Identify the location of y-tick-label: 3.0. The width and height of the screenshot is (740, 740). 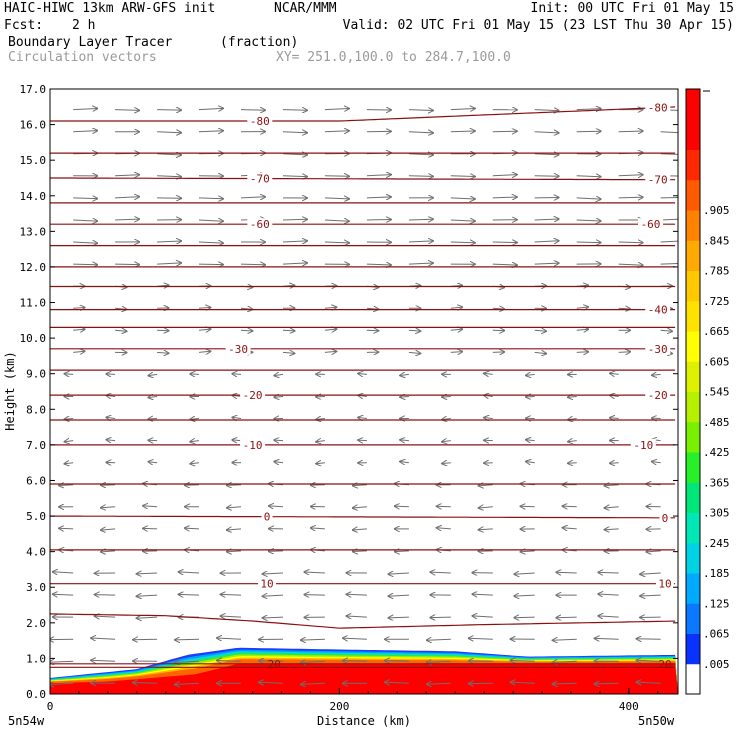
(36, 587).